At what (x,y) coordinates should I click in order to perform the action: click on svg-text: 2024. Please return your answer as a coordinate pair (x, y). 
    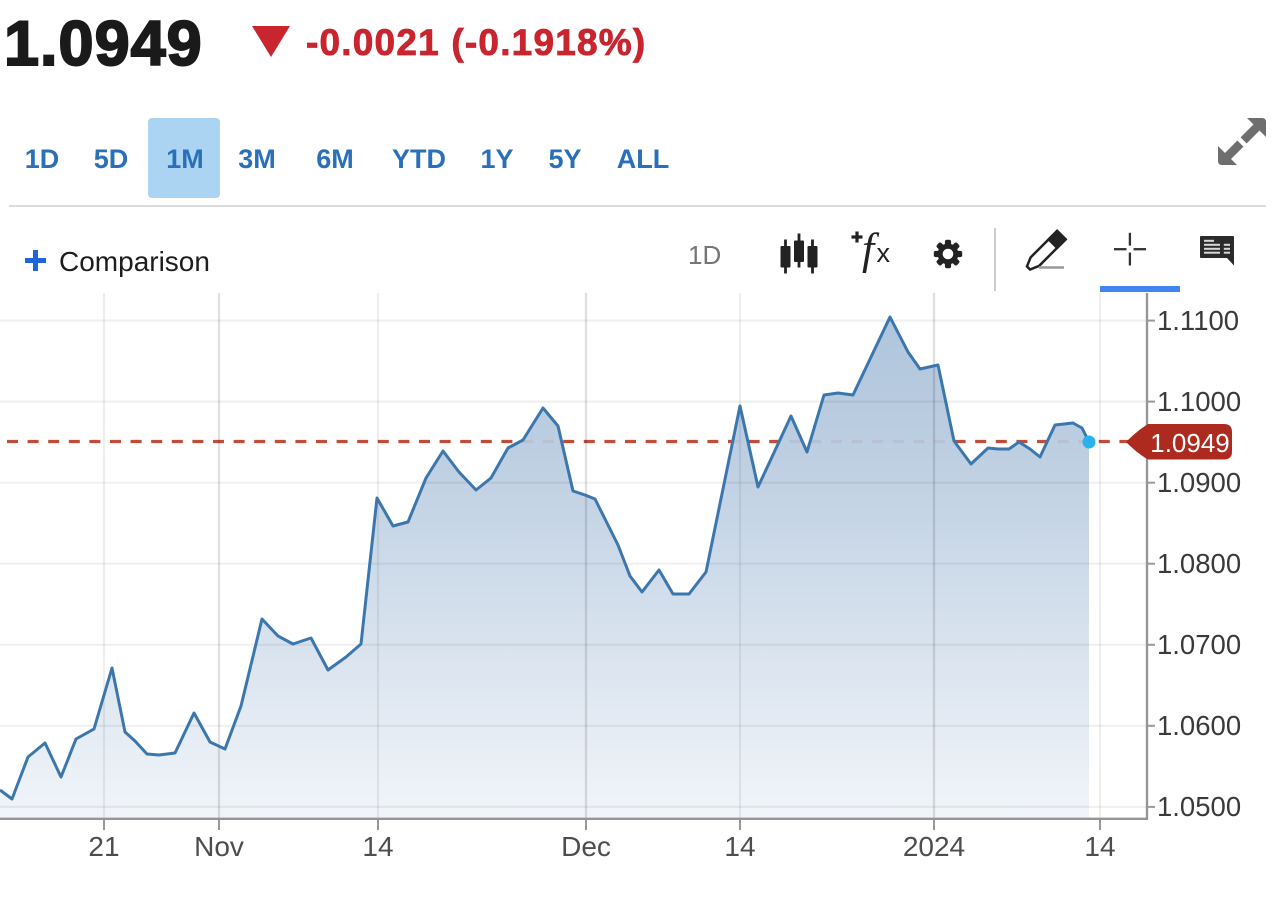
    Looking at the image, I should click on (934, 846).